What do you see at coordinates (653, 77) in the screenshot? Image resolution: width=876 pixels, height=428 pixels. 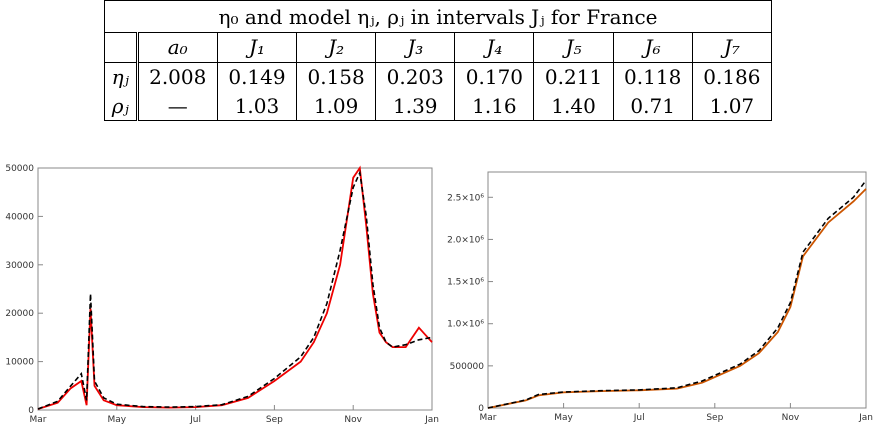 I see `eta-cell: 0.118` at bounding box center [653, 77].